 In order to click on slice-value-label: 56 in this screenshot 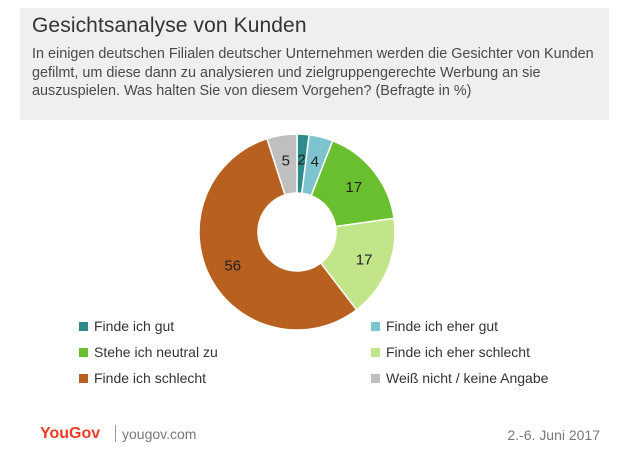, I will do `click(232, 266)`.